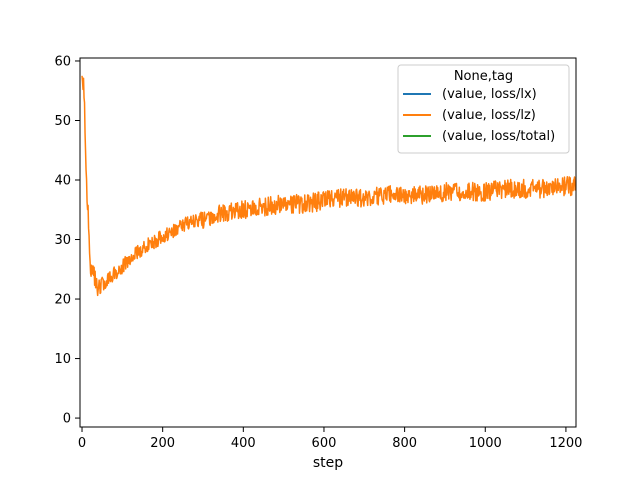 The height and width of the screenshot is (480, 640). Describe the element at coordinates (498, 136) in the screenshot. I see `legend-entry: (value, loss/total)` at that location.